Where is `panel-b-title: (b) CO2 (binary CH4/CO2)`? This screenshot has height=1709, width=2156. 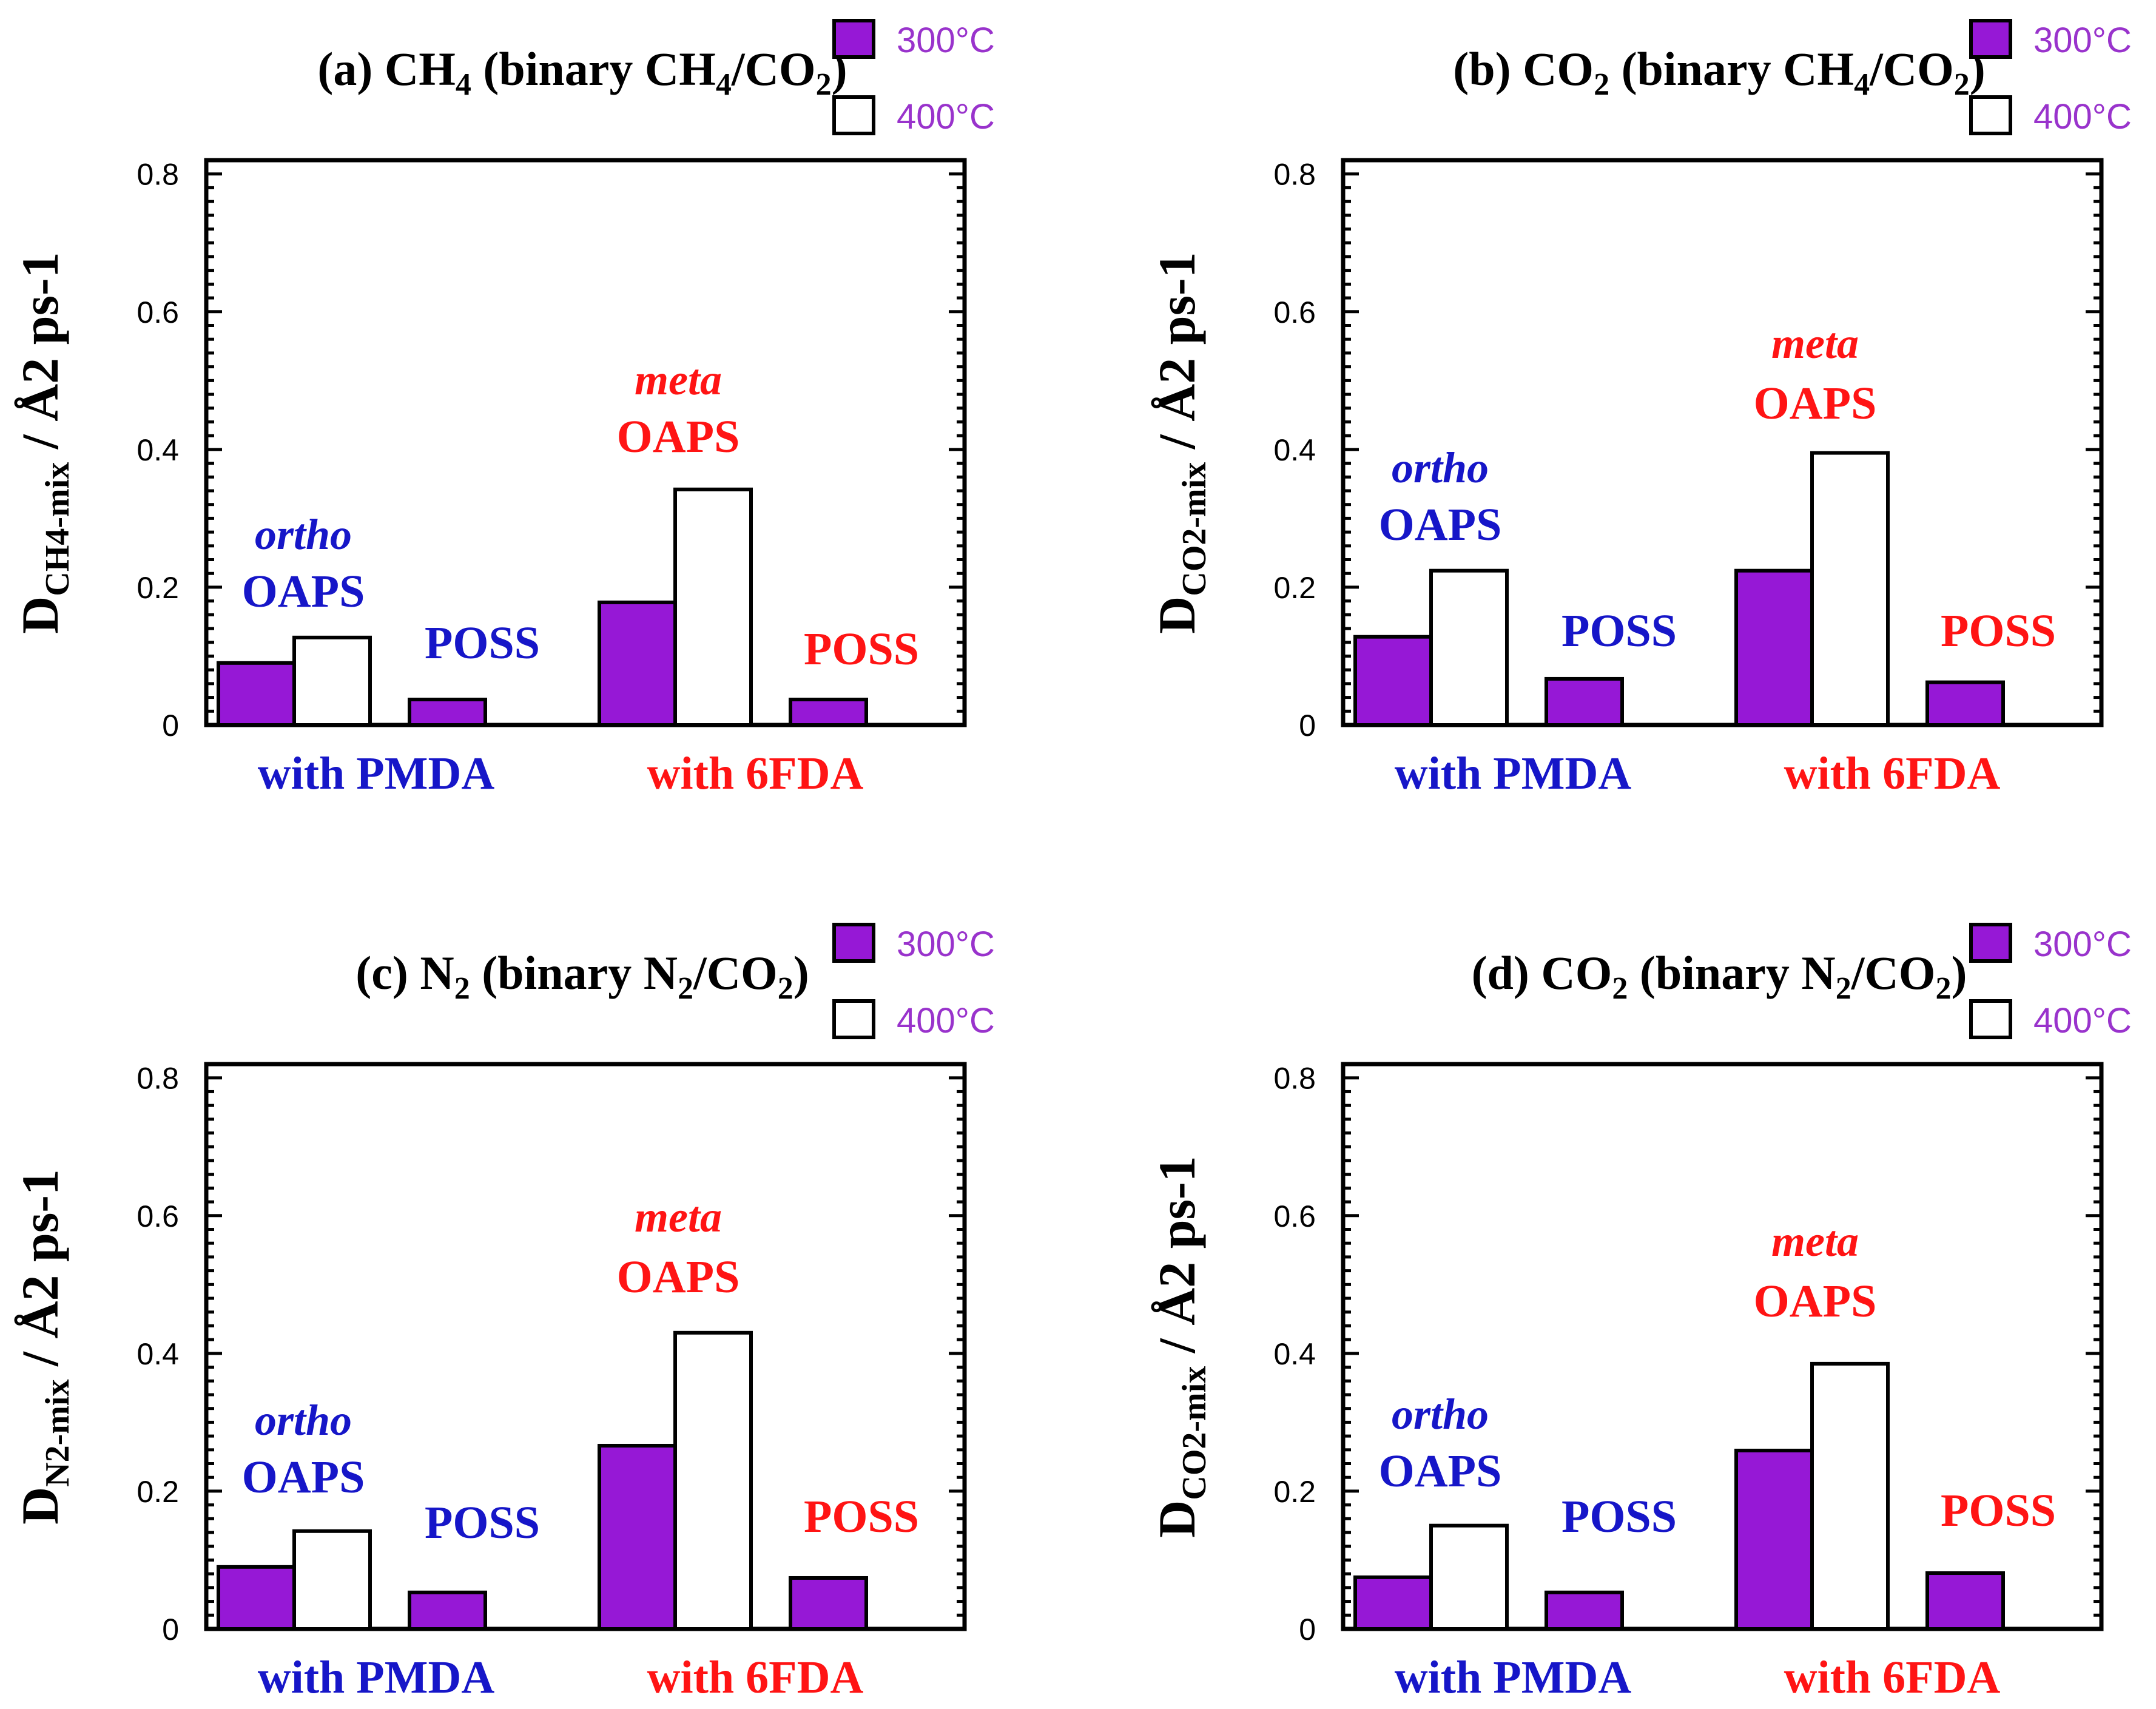
panel-b-title: (b) CO2 (binary CH4/CO2) is located at coordinates (1719, 72).